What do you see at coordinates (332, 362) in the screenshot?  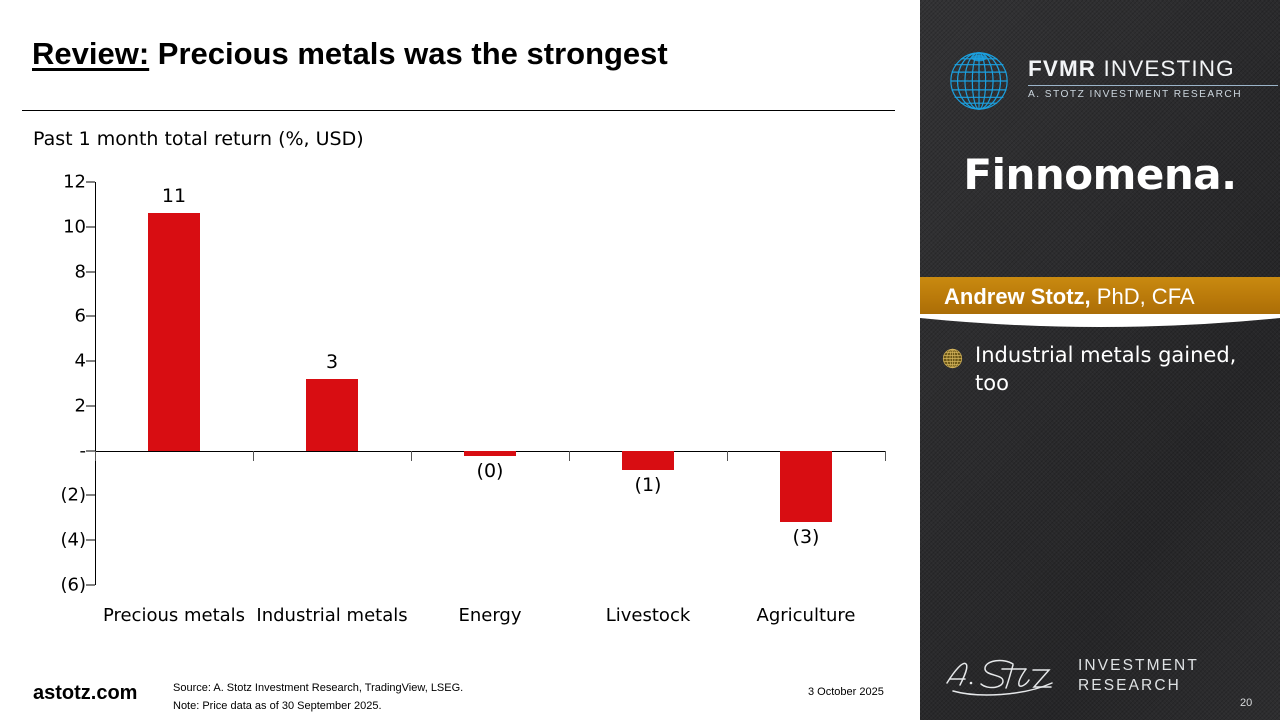 I see `bar-value-label: 3` at bounding box center [332, 362].